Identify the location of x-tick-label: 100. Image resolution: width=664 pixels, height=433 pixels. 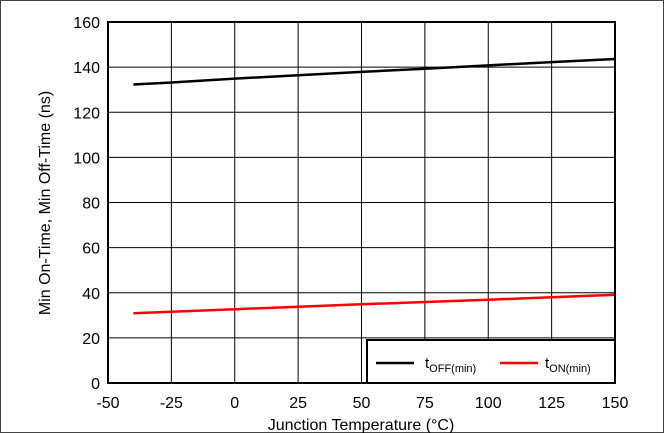
(488, 403).